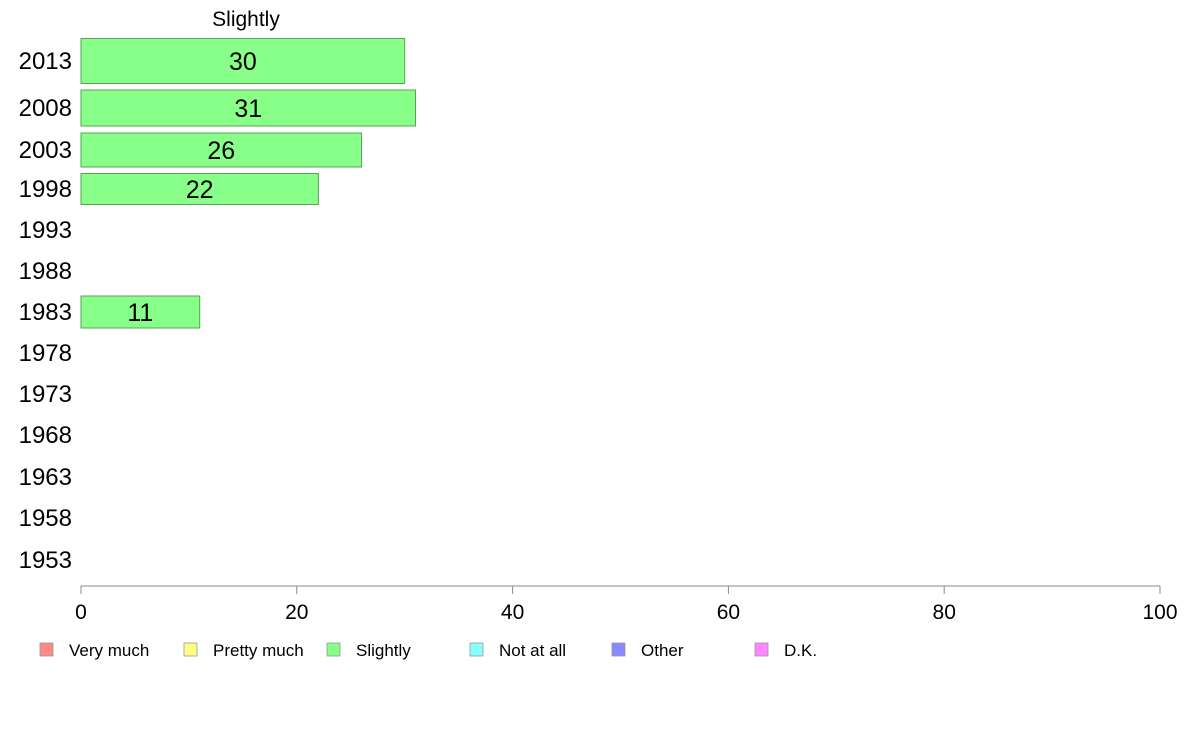 The height and width of the screenshot is (736, 1188). What do you see at coordinates (383, 650) in the screenshot?
I see `legend-label: Slightly` at bounding box center [383, 650].